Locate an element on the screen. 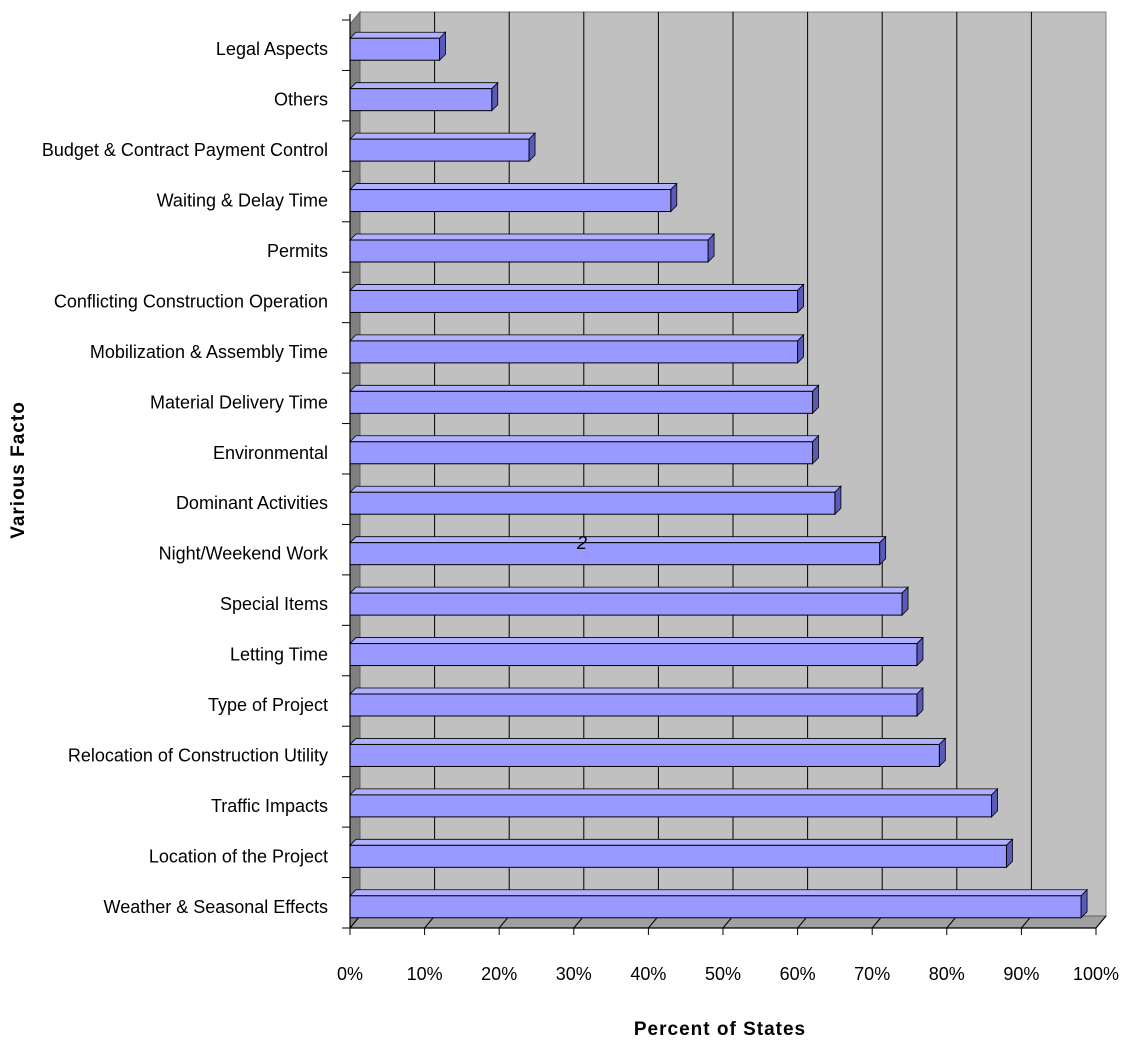 Image resolution: width=1124 pixels, height=1043 pixels. tick-labels: 0% 10% 20% 30% 40% 50% 60% 70% 80% 90% 100% is located at coordinates (728, 974).